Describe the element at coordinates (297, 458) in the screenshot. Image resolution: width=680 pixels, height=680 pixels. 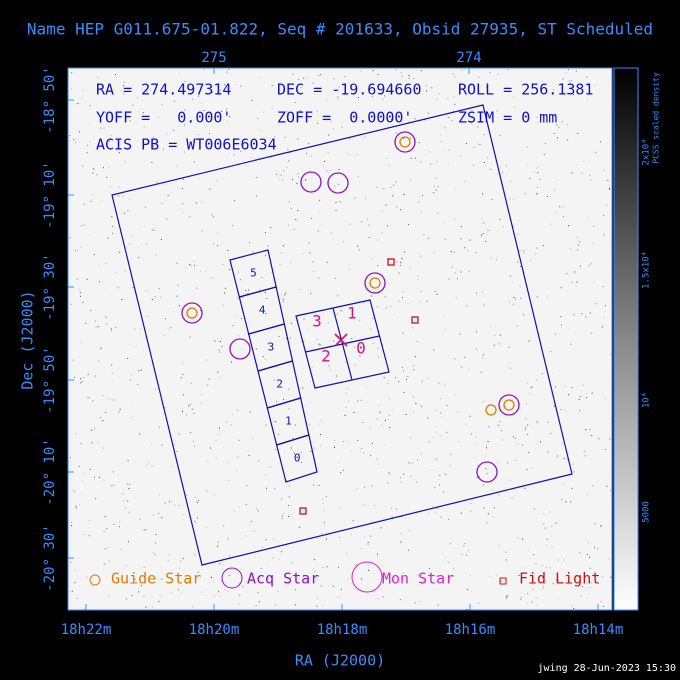
I see `chip-label: 0` at that location.